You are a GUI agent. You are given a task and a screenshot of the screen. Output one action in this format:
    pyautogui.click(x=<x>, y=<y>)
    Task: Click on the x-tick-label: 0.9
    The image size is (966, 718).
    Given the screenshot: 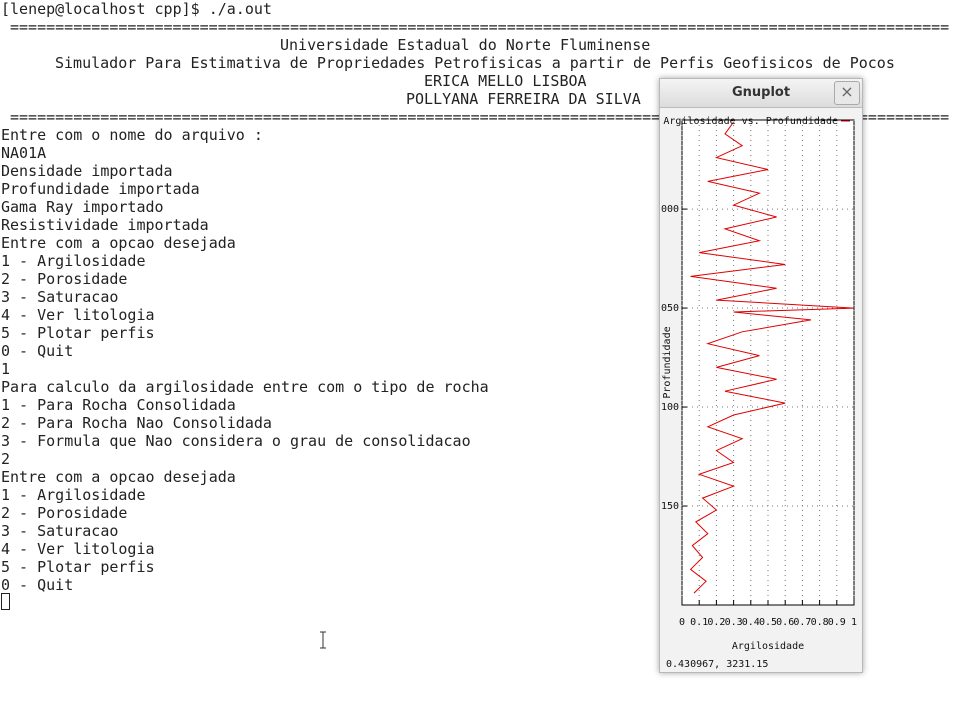 What is the action you would take?
    pyautogui.click(x=837, y=622)
    